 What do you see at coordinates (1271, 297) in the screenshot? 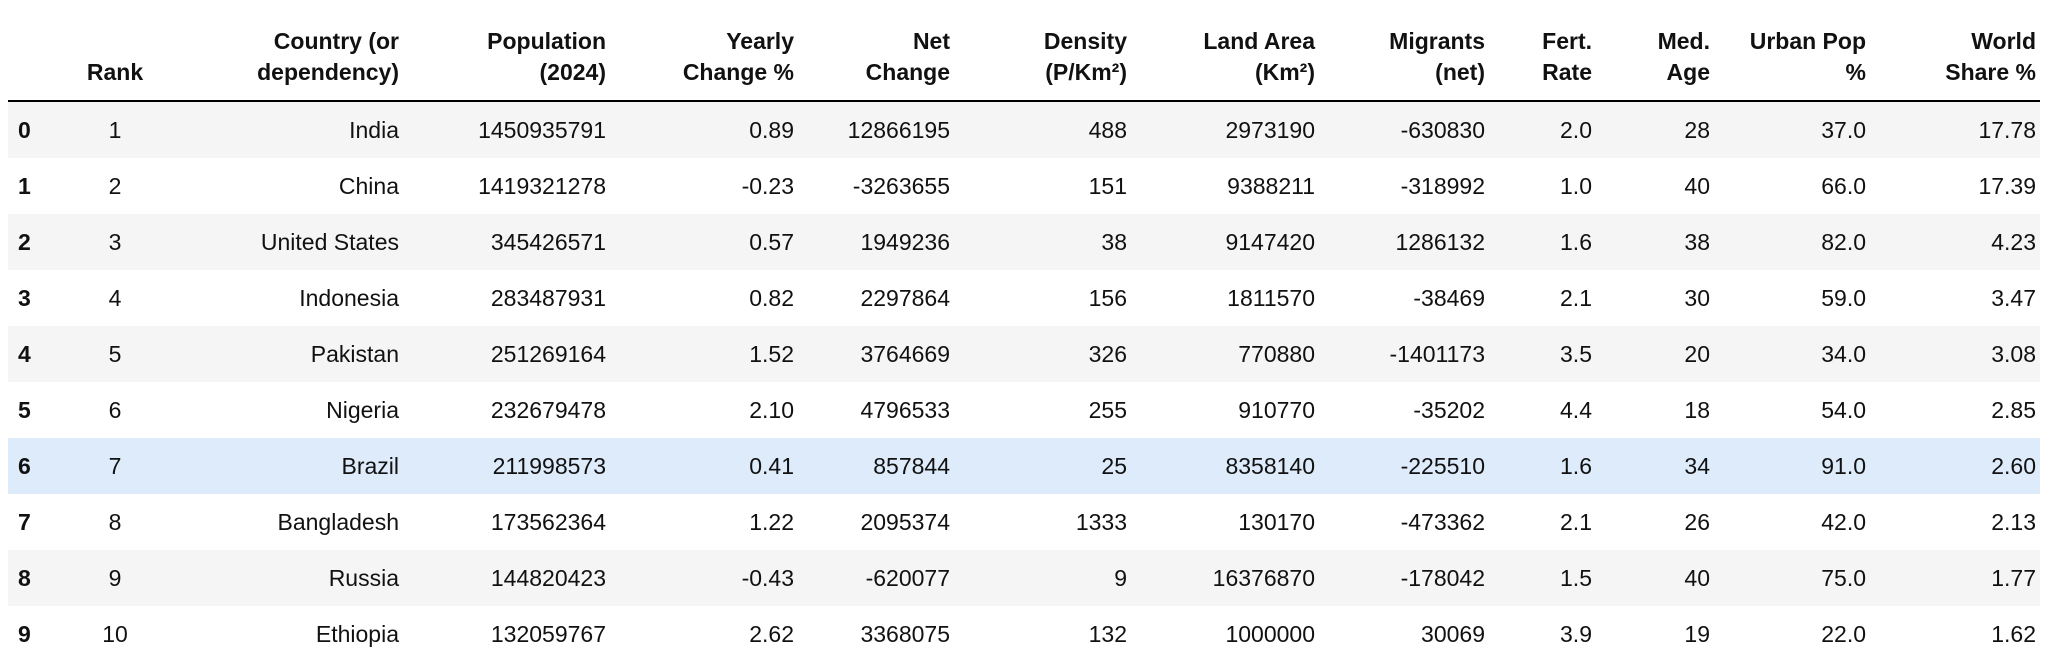
I see `land-area-cell: 1811570` at bounding box center [1271, 297].